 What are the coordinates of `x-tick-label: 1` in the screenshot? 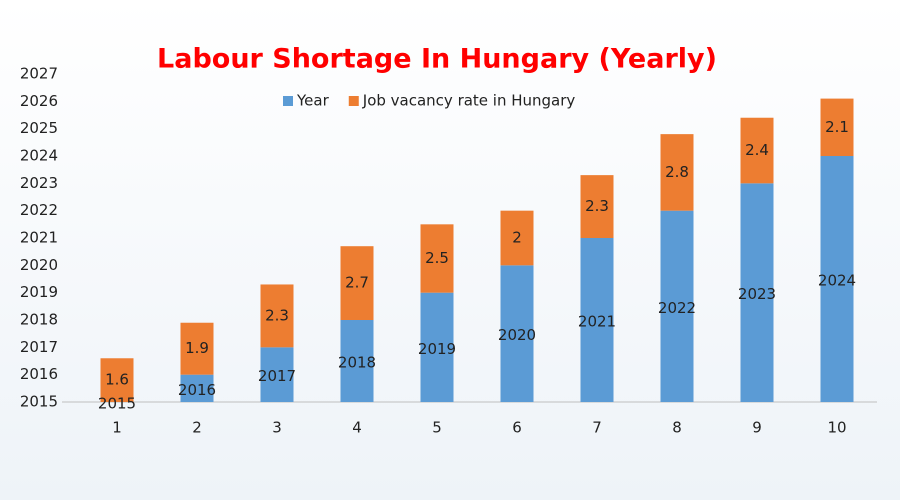 It's located at (117, 428).